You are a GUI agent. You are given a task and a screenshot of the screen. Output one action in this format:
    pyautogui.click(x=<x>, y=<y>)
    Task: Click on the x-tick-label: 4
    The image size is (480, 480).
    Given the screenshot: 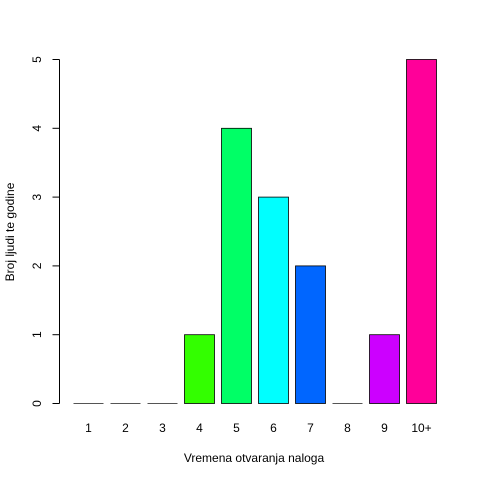 What is the action you would take?
    pyautogui.click(x=199, y=428)
    